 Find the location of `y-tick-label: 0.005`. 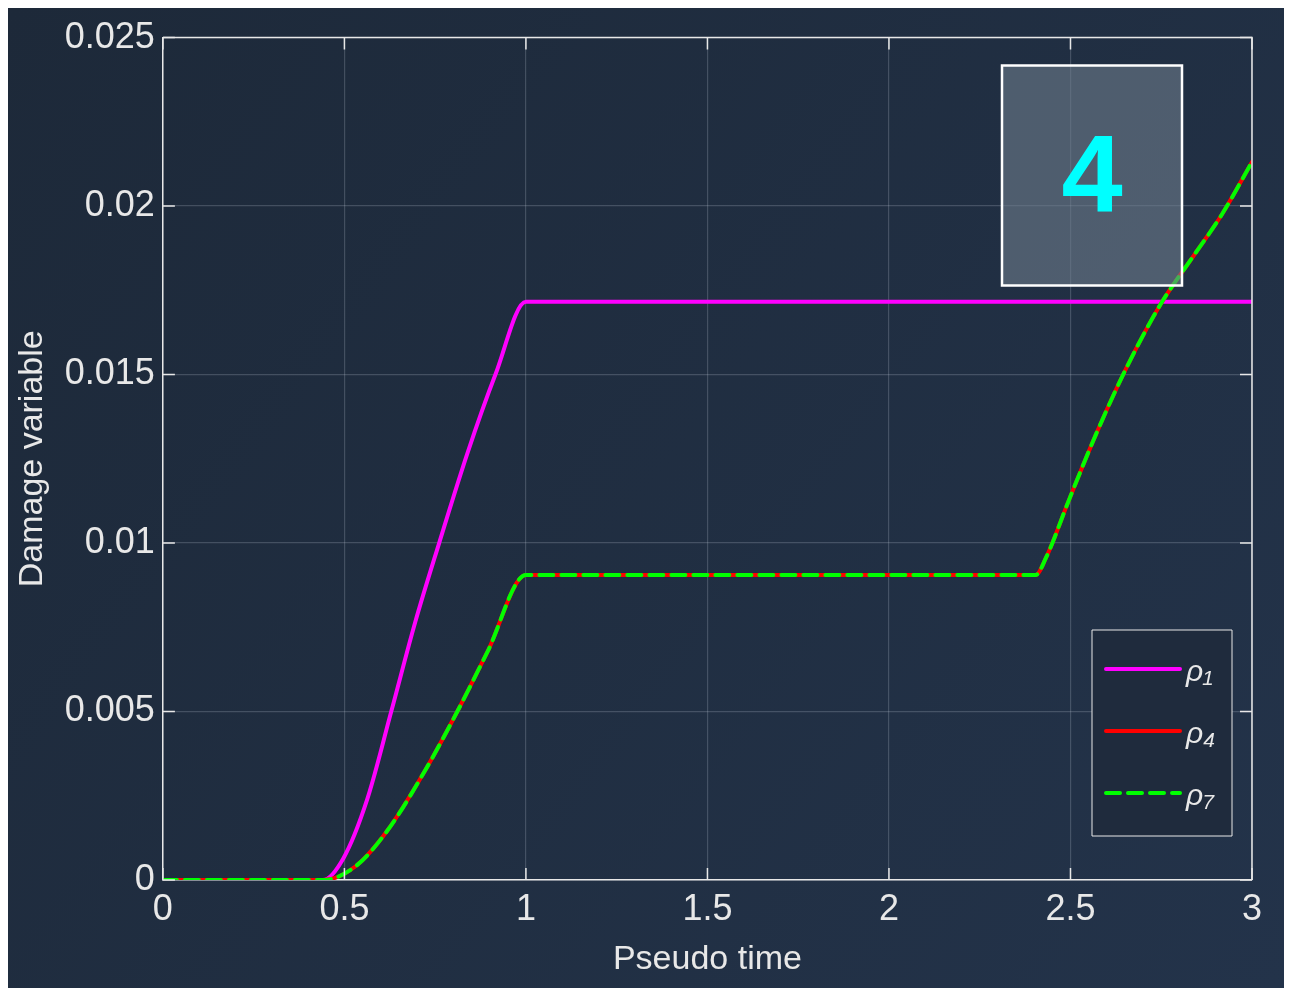

y-tick-label: 0.005 is located at coordinates (109, 709).